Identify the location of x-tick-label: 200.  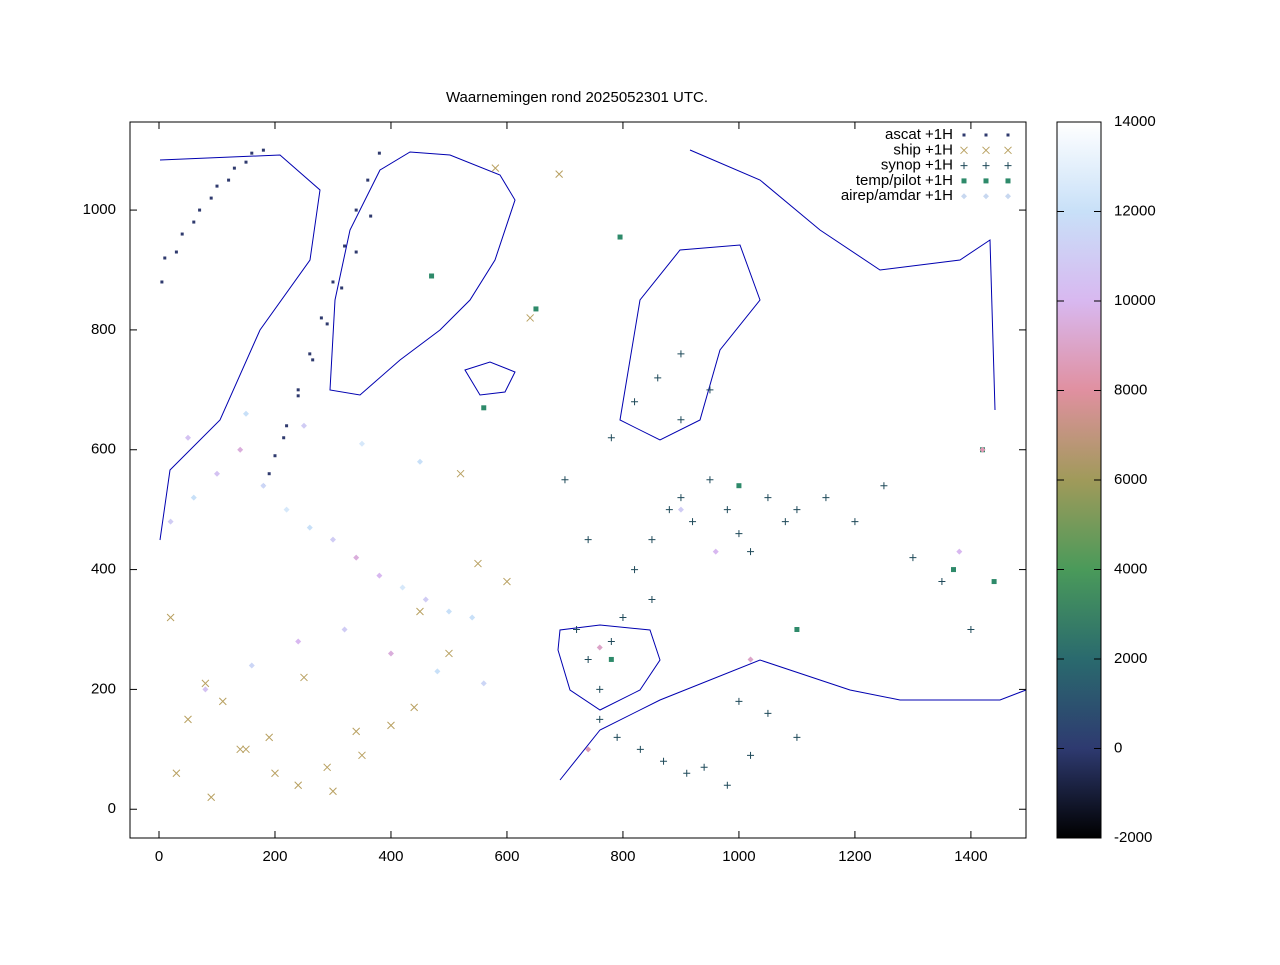
(274, 856).